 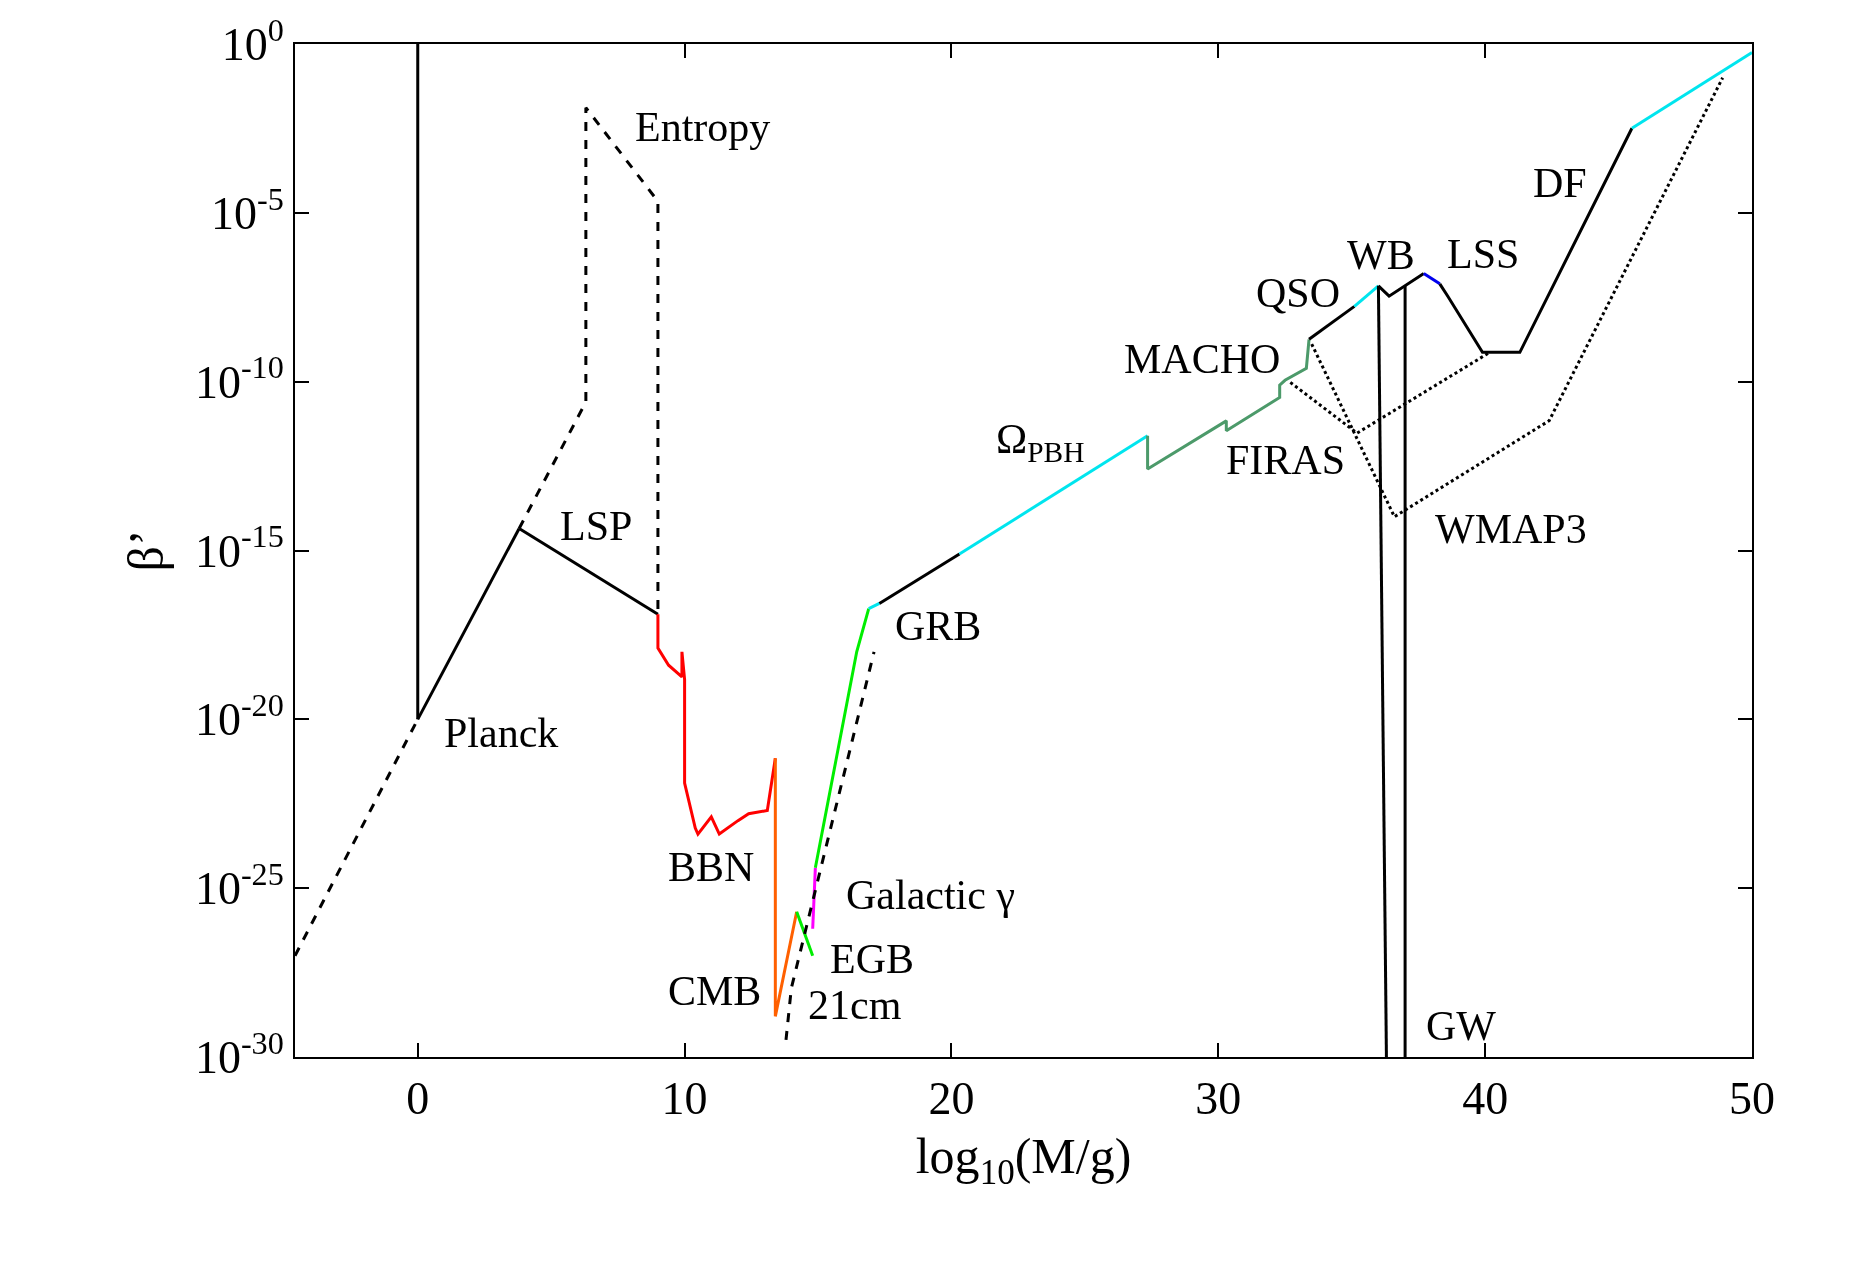 What do you see at coordinates (1298, 293) in the screenshot?
I see `annotation: QSO` at bounding box center [1298, 293].